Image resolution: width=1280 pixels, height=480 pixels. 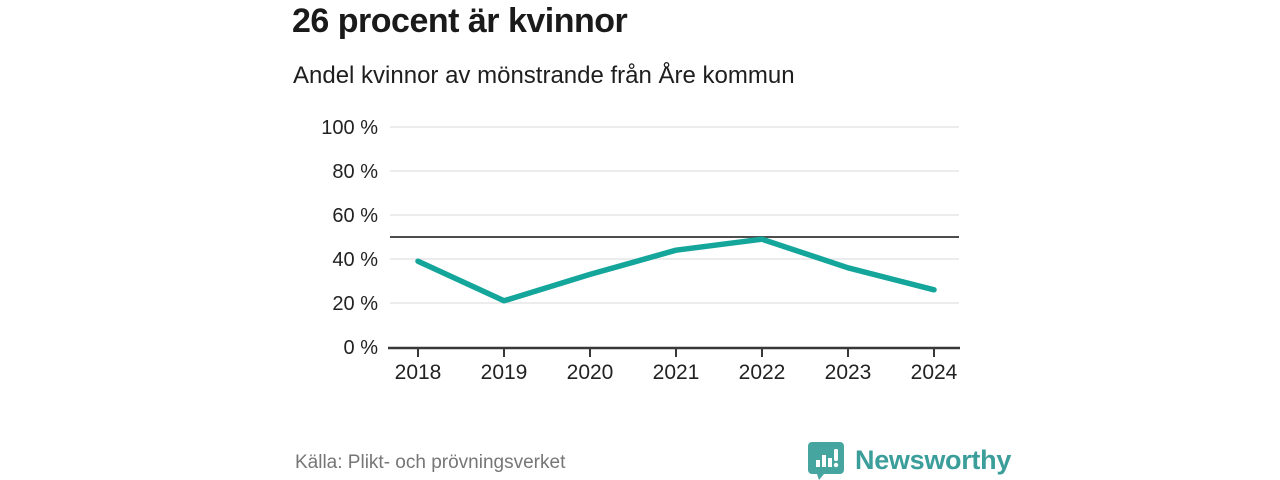 I want to click on x-tick-label: 2019, so click(x=504, y=372).